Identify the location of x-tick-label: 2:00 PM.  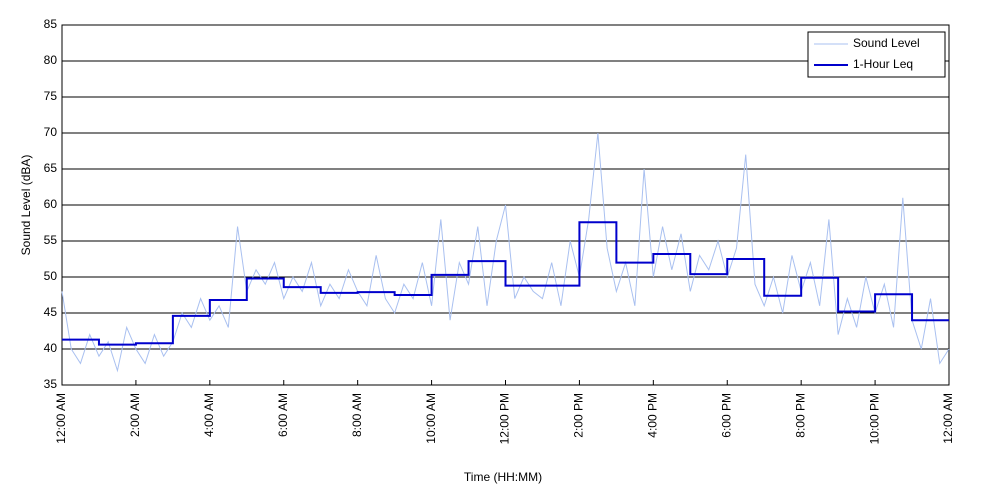
(579, 415).